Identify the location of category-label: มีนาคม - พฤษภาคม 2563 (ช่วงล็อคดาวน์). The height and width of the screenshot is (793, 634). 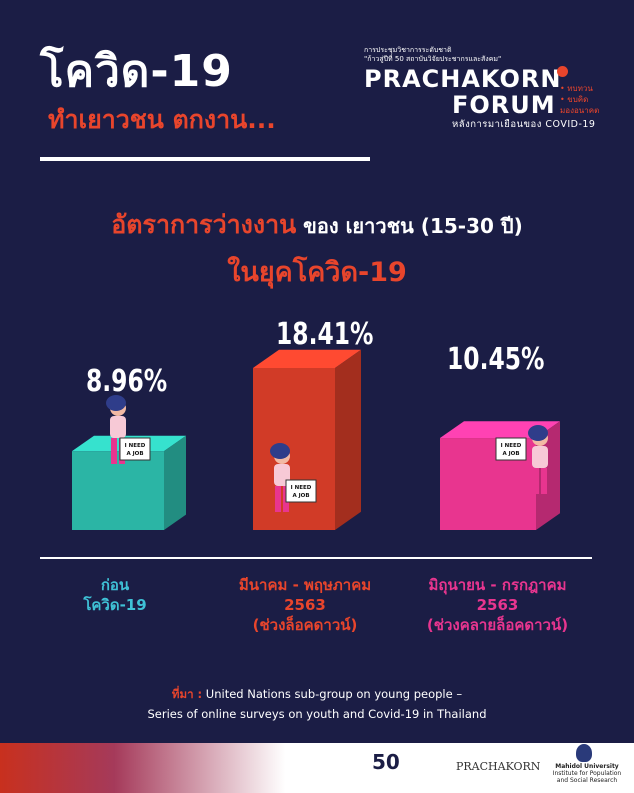
(305, 605).